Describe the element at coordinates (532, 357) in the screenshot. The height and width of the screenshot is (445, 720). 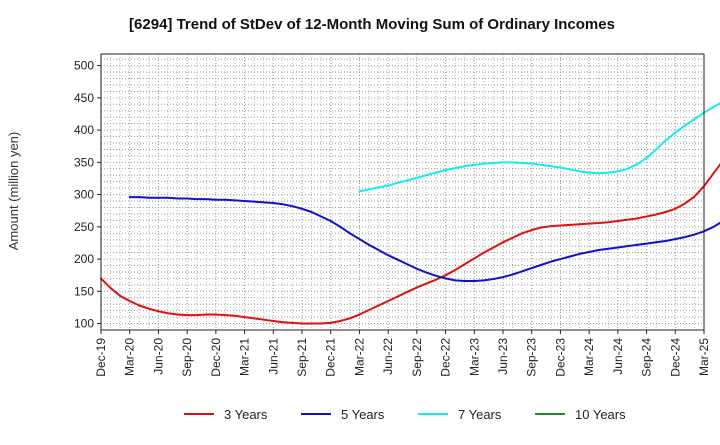
I see `x-tick-label: Sep-23` at that location.